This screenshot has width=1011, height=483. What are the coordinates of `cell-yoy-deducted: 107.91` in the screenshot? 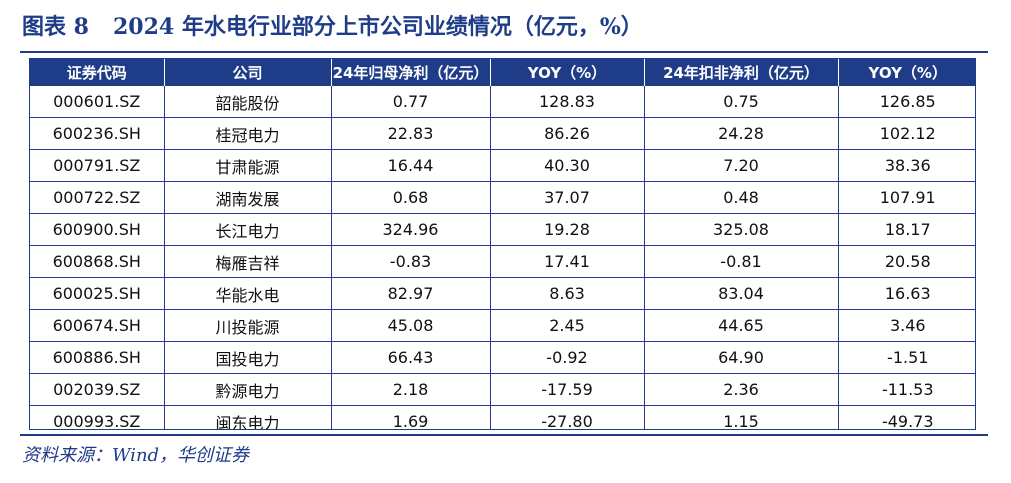 It's located at (906, 197).